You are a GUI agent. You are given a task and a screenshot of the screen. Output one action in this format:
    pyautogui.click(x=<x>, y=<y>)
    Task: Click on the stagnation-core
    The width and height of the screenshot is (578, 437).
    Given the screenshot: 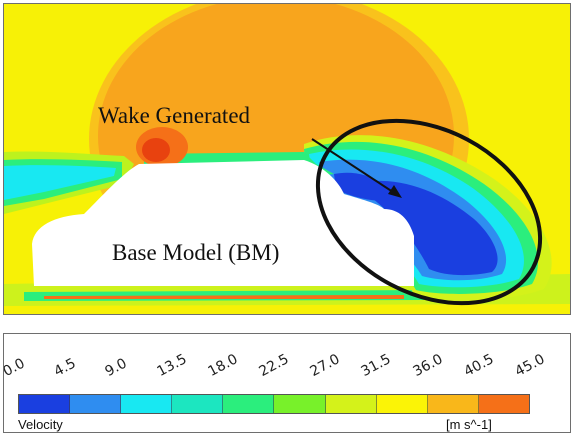 What is the action you would take?
    pyautogui.click(x=156, y=150)
    